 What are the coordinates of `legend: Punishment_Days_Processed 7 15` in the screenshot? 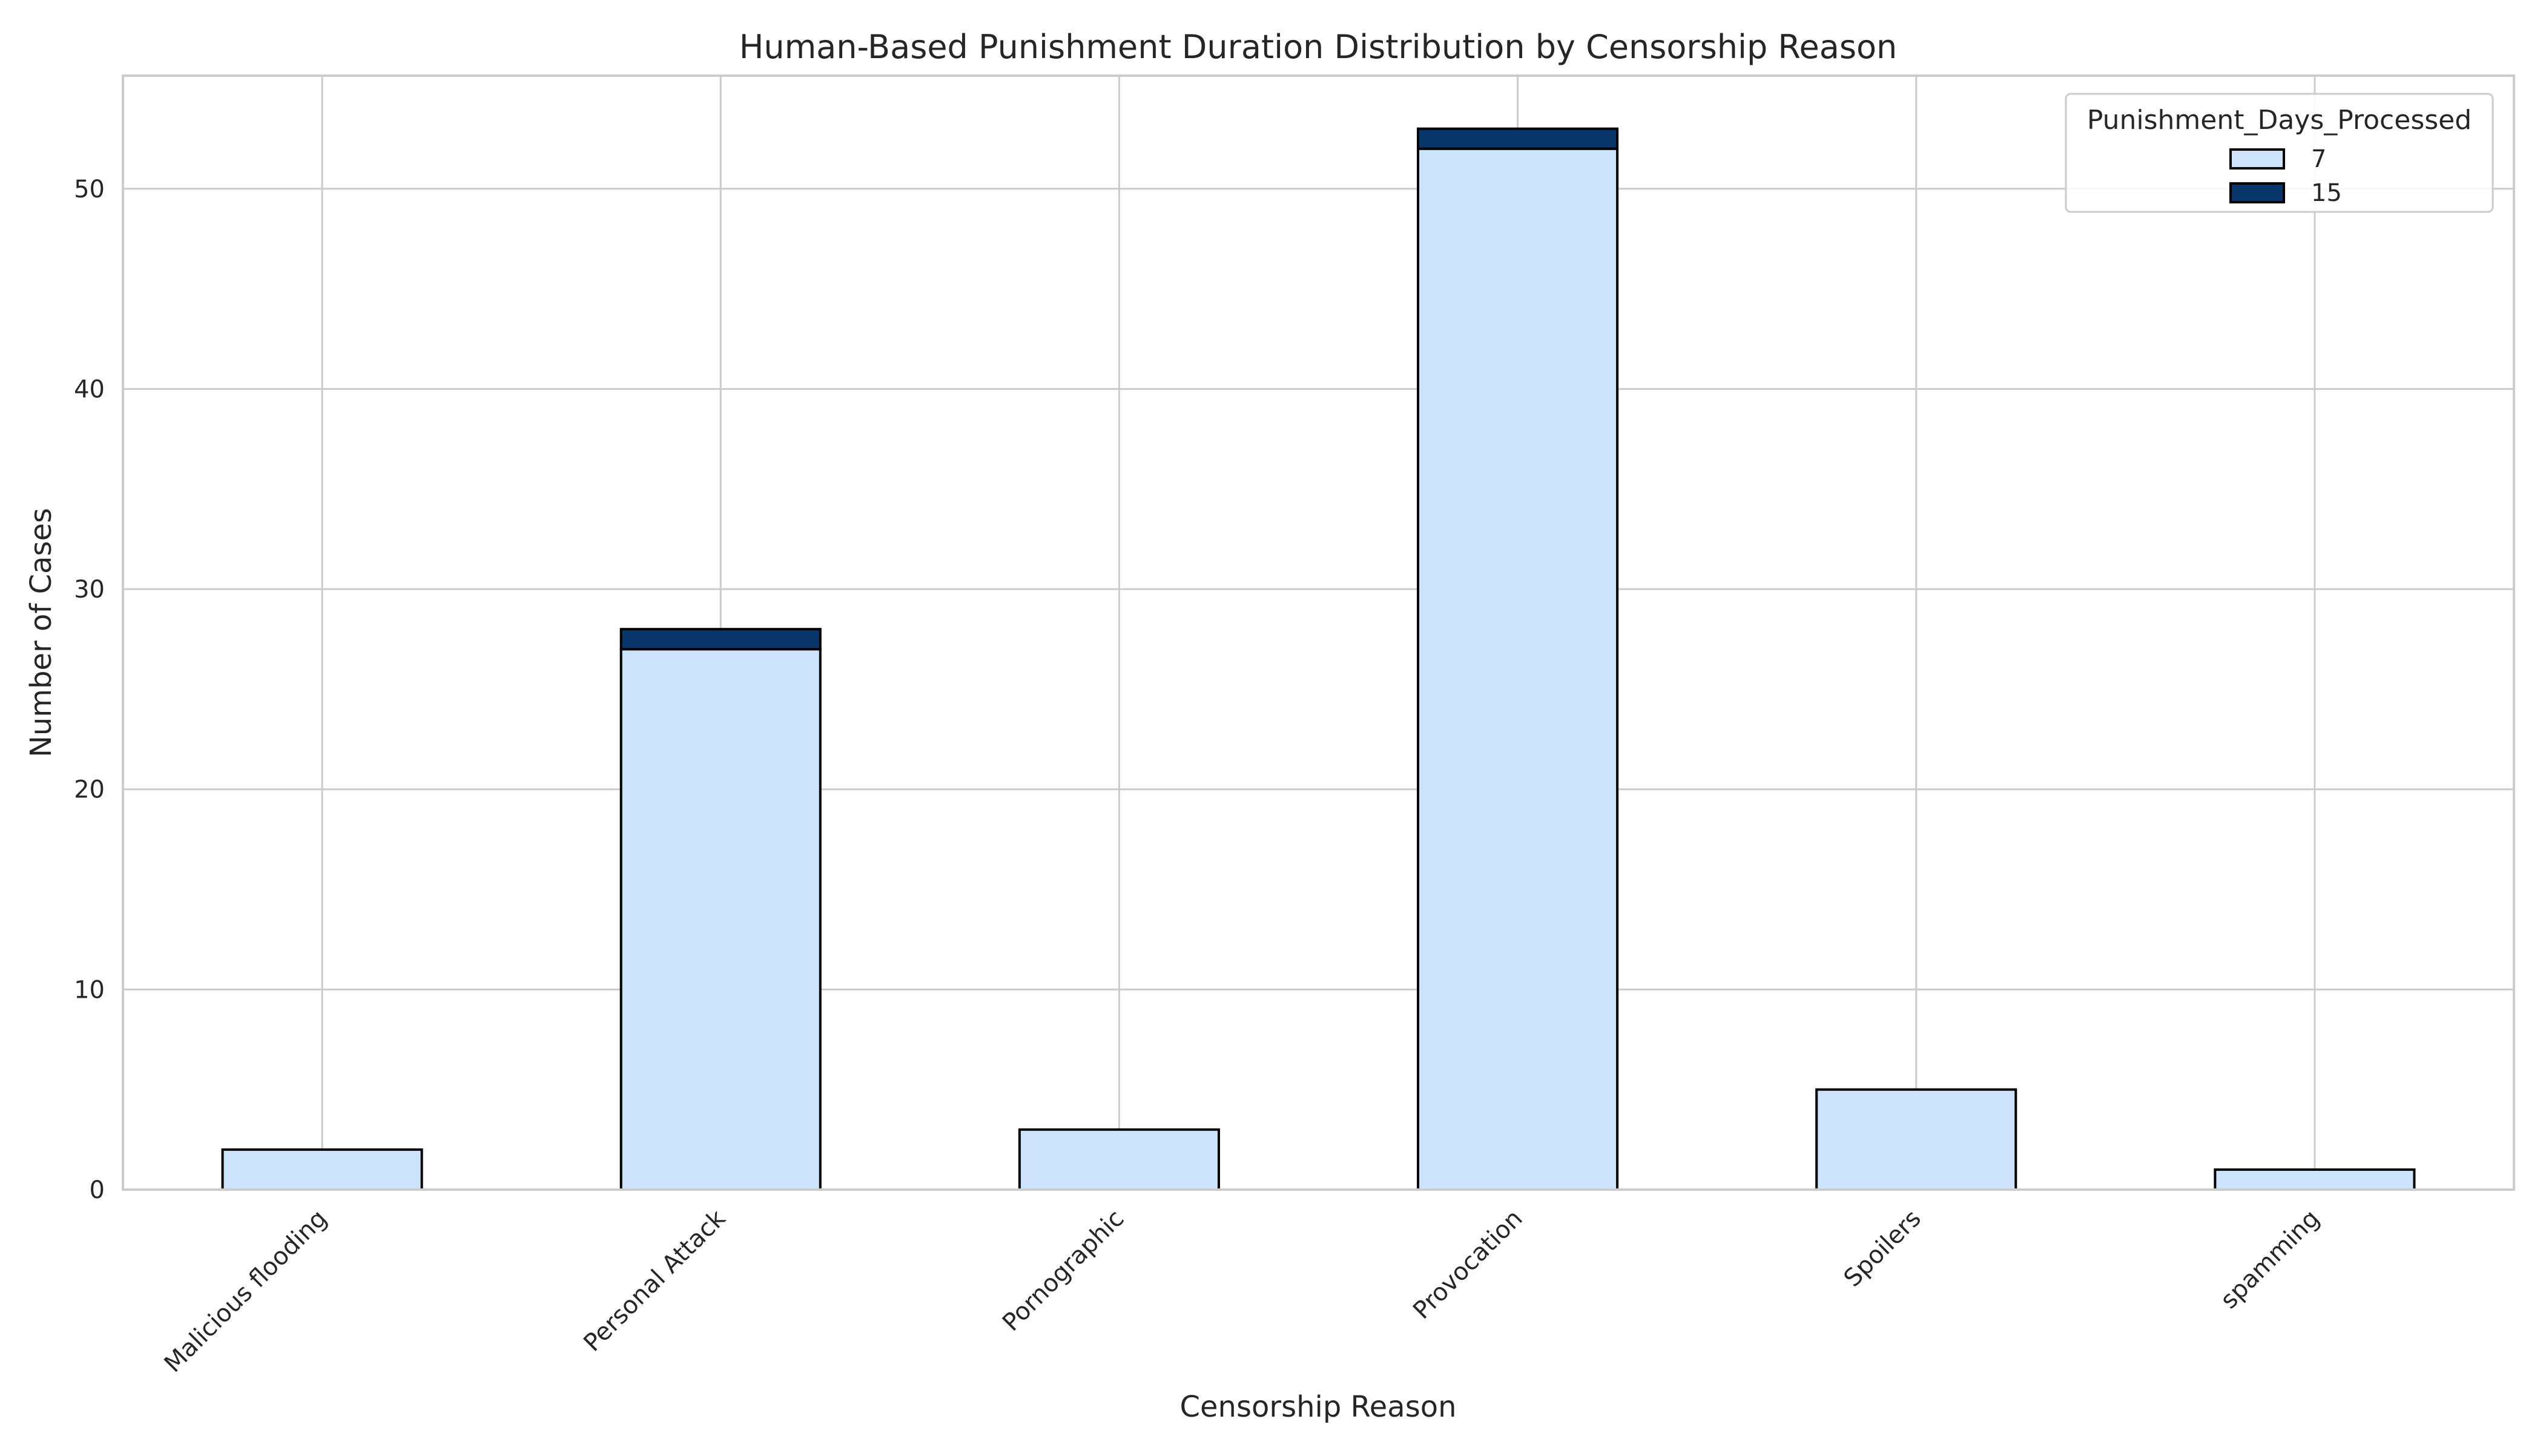 It's located at (2279, 153).